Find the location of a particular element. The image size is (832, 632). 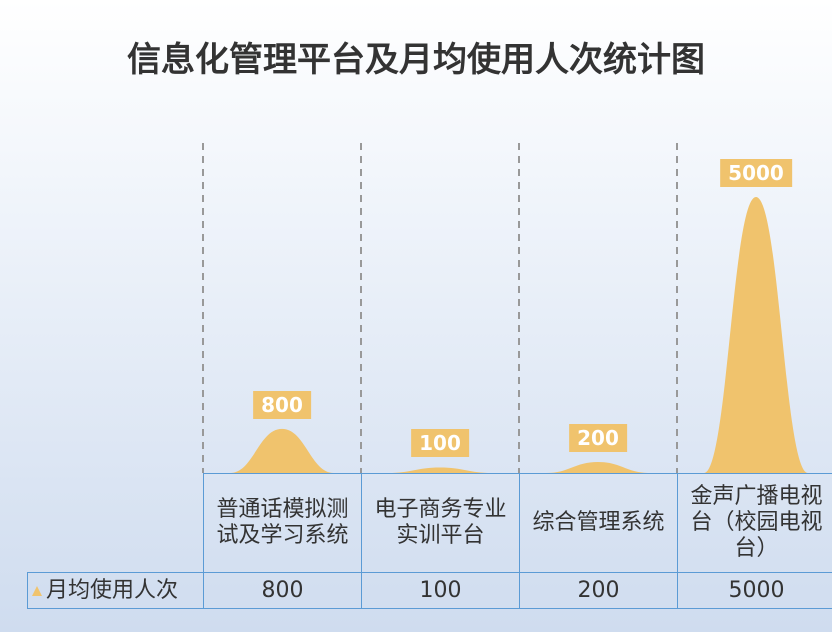

category-cell: 电子商务专业实训平台 is located at coordinates (440, 523).